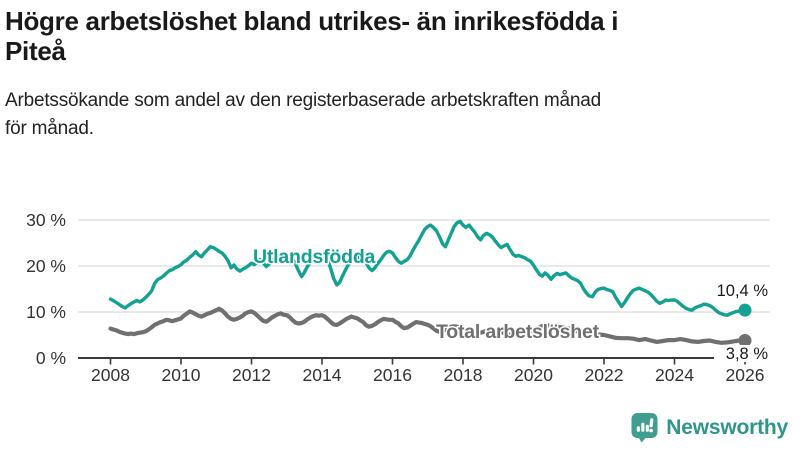 Image resolution: width=800 pixels, height=455 pixels. Describe the element at coordinates (428, 325) in the screenshot. I see `series-line-total` at that location.